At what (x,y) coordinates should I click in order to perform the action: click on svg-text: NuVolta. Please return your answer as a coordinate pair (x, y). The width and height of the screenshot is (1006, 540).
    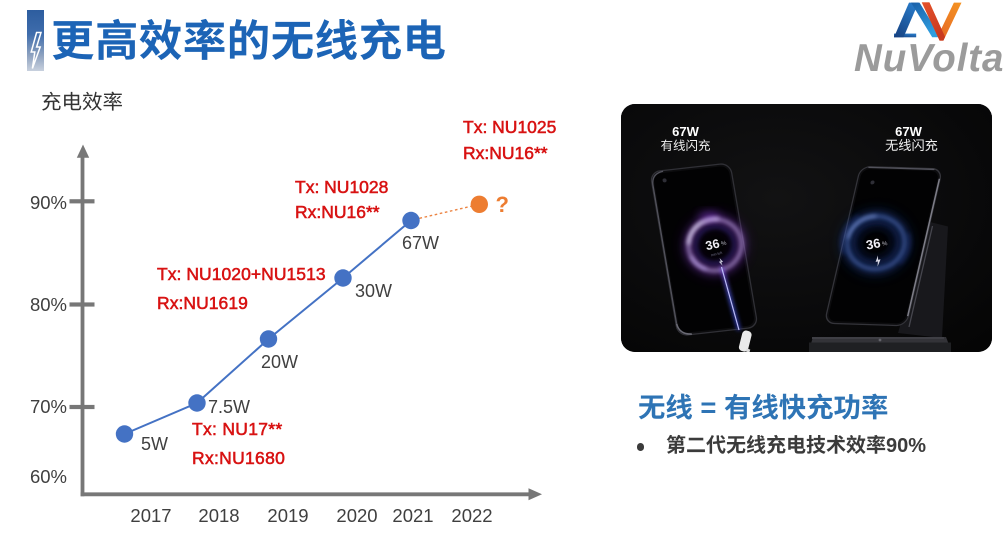
    Looking at the image, I should click on (929, 56).